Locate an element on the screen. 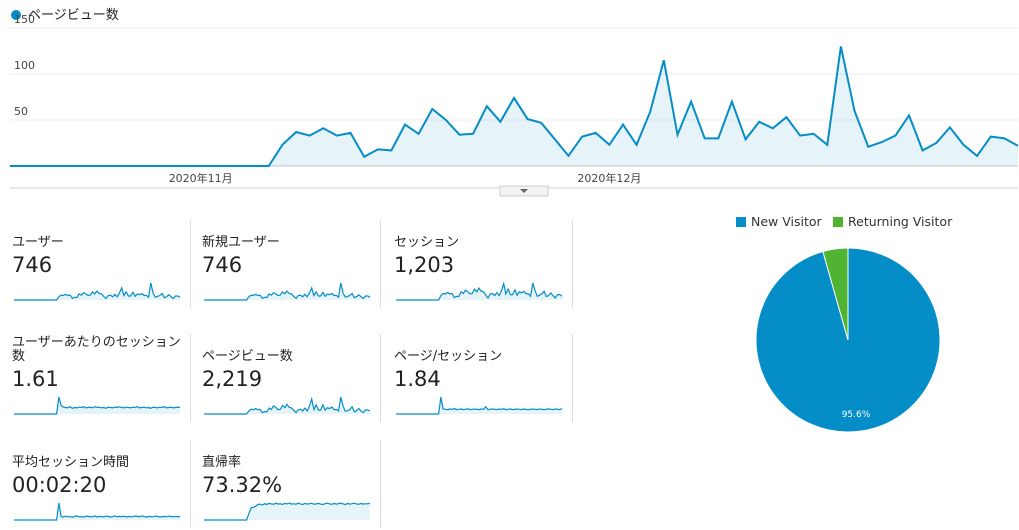 This screenshot has width=1019, height=530. legend-label: Returning Visitor is located at coordinates (900, 221).